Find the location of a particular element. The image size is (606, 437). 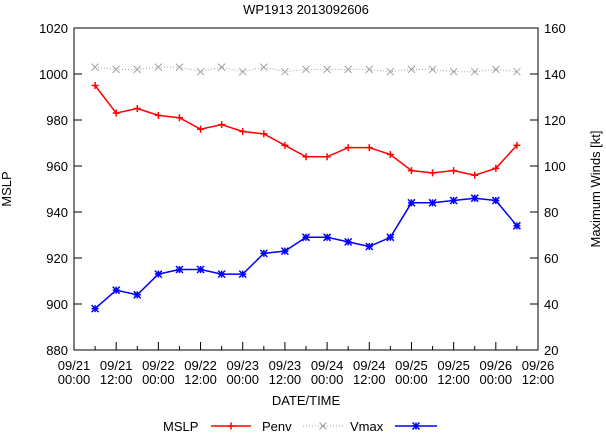

y2-tick-label: 20 is located at coordinates (551, 350).